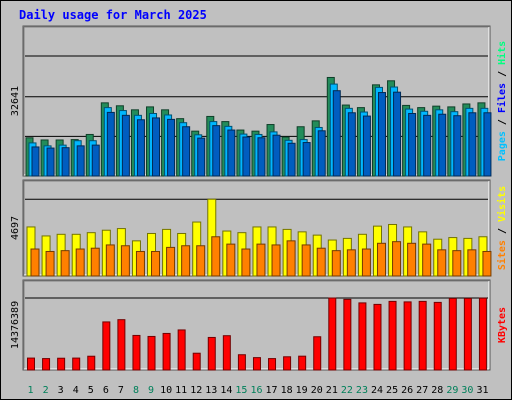  I want to click on x-tick-label: 16, so click(256, 390).